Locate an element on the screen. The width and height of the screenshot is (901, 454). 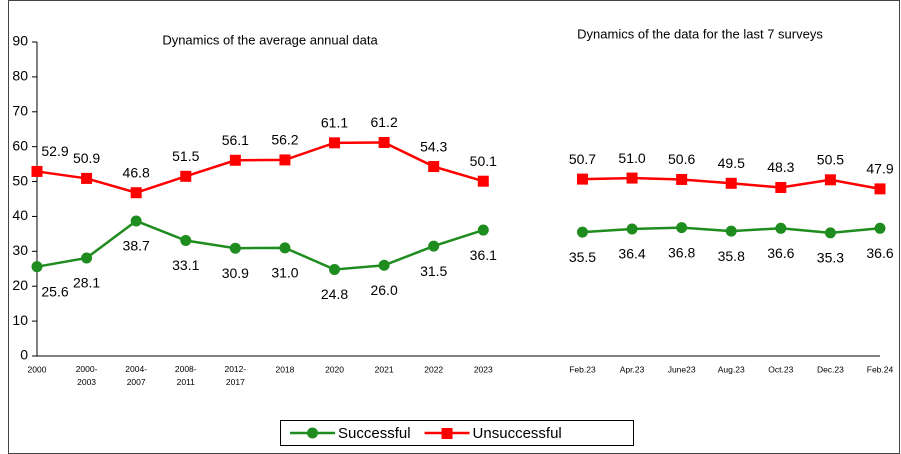
data-label: 35.3 is located at coordinates (830, 258).